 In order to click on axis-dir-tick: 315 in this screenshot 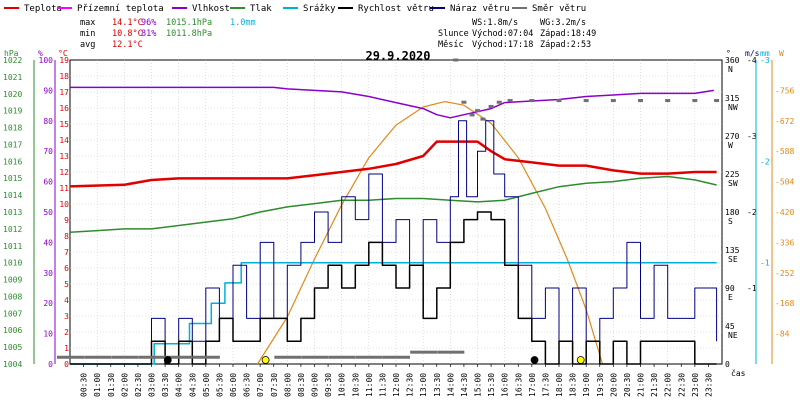, I will do `click(732, 98)`.